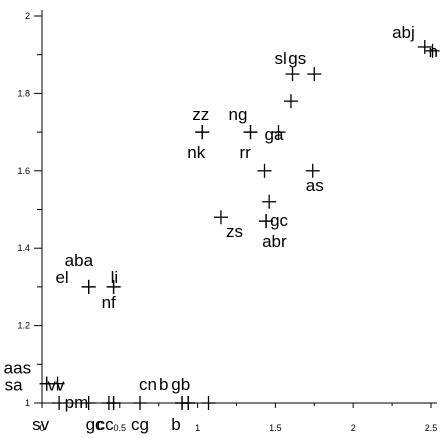 Image resolution: width=447 pixels, height=438 pixels. I want to click on x-tick-label: 0.5, so click(120, 428).